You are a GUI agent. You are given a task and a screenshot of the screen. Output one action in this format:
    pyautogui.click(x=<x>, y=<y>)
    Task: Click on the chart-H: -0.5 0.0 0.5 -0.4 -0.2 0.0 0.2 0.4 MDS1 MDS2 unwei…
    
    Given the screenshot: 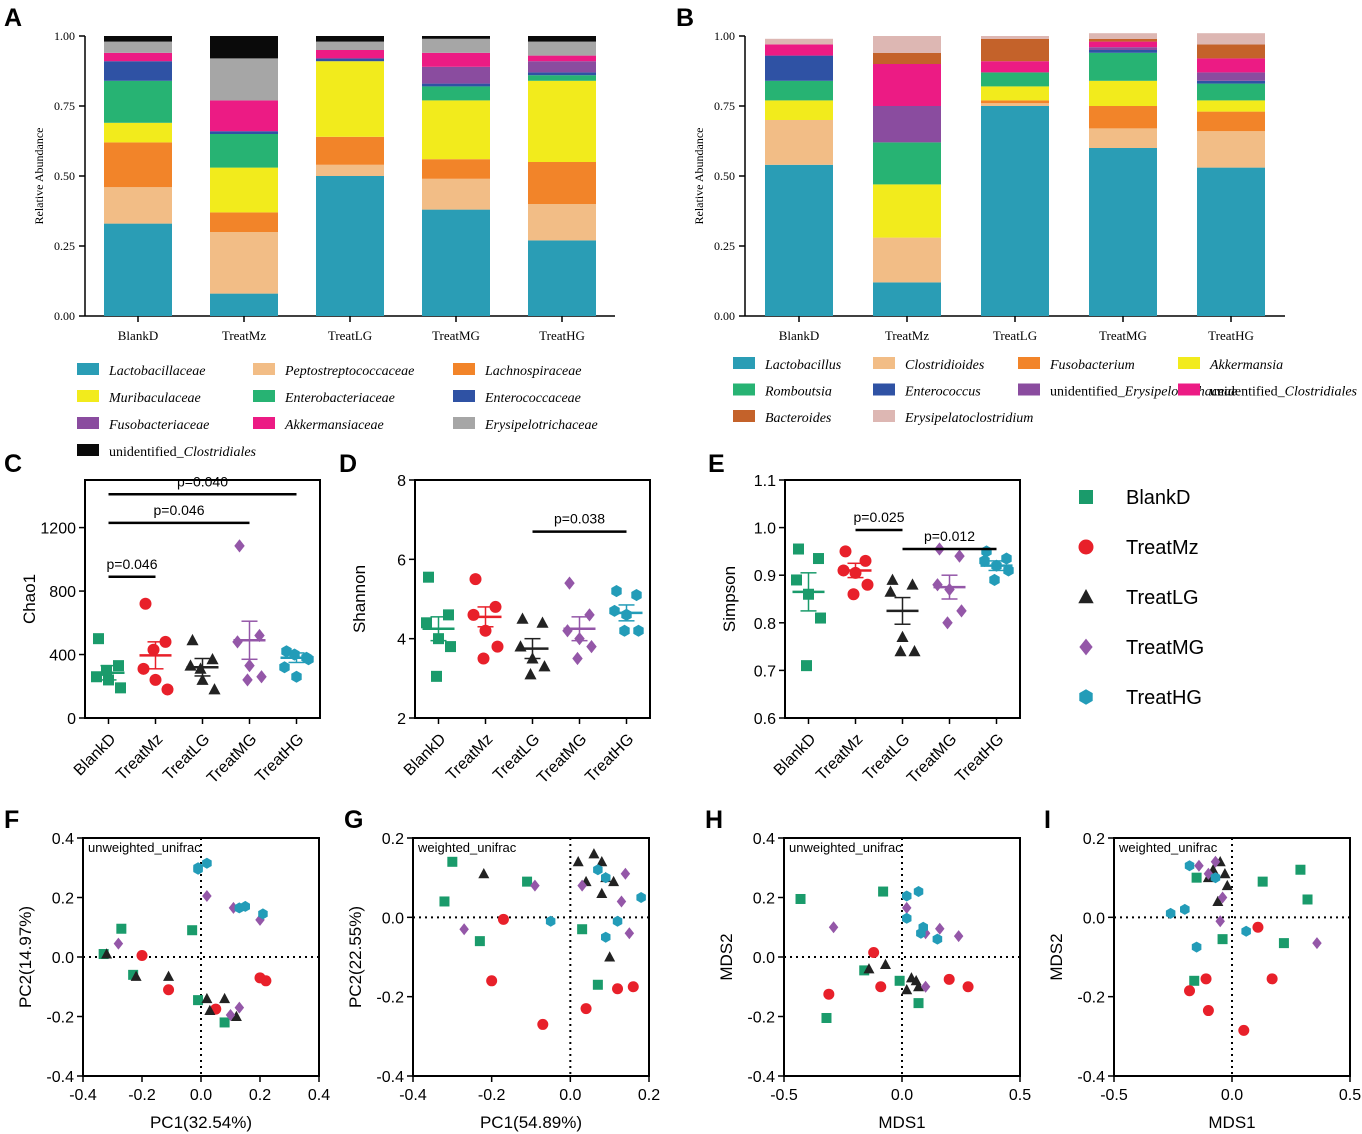 What is the action you would take?
    pyautogui.click(x=874, y=981)
    